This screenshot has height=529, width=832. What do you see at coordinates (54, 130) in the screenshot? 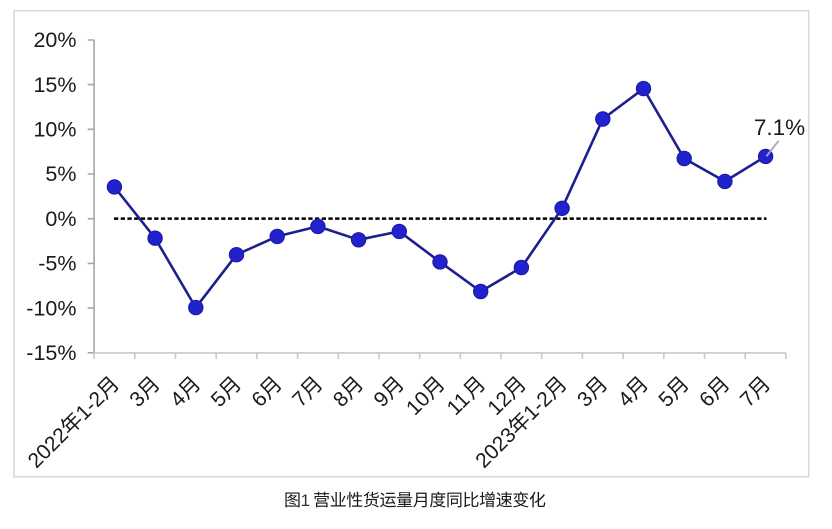
I see `svg-text: 10%` at bounding box center [54, 130].